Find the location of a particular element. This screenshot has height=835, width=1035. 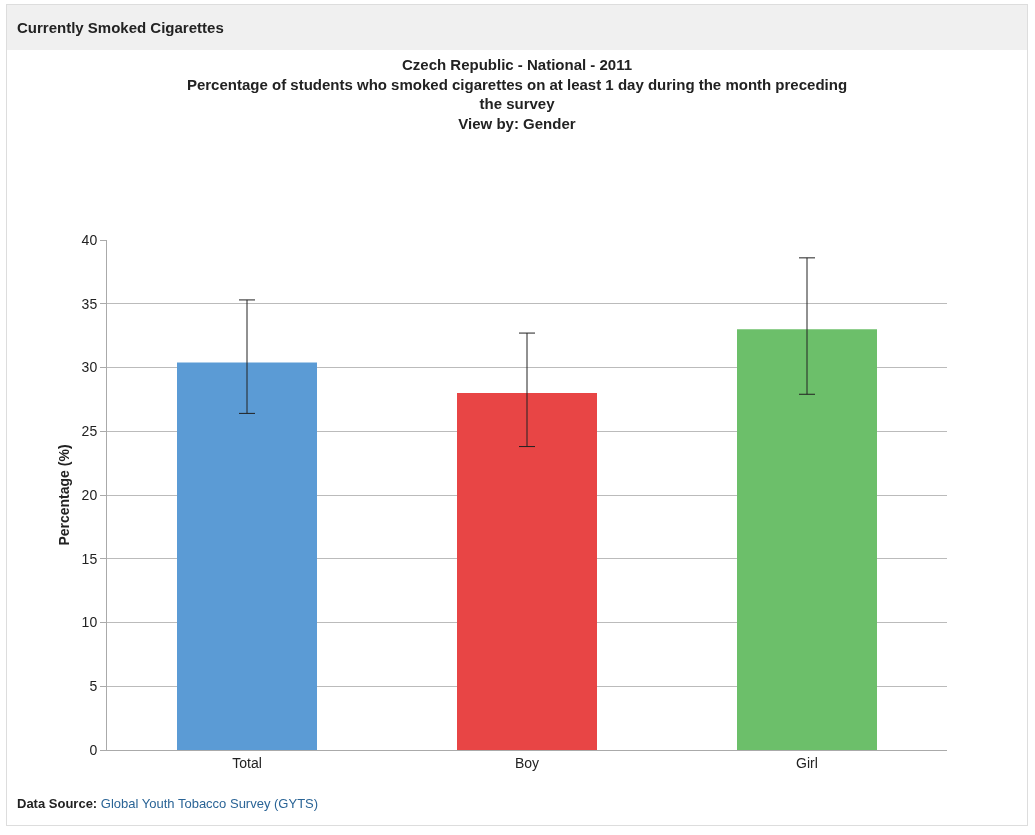

chart-subtitle: Percentage of students who smoked cigarettes on at least 1 day during the month preceding the survey is located at coordinates (517, 93).